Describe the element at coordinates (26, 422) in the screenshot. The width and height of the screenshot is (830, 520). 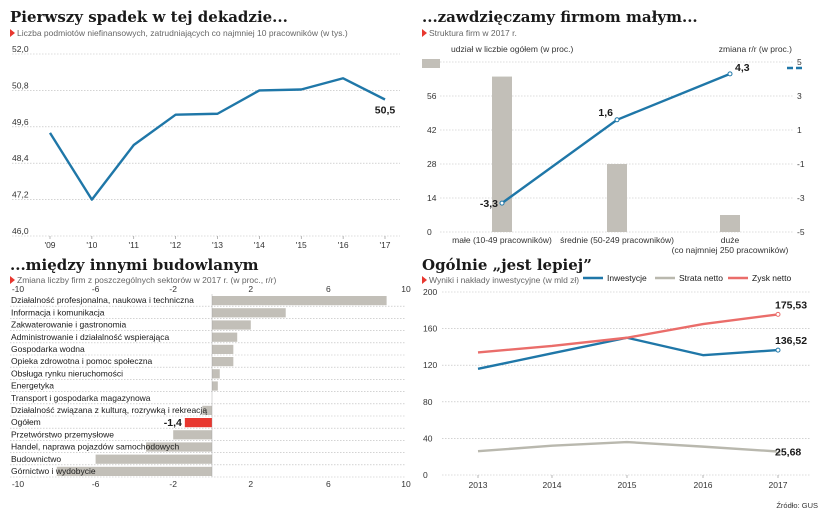
I see `chart3-category-label: Ogółem` at that location.